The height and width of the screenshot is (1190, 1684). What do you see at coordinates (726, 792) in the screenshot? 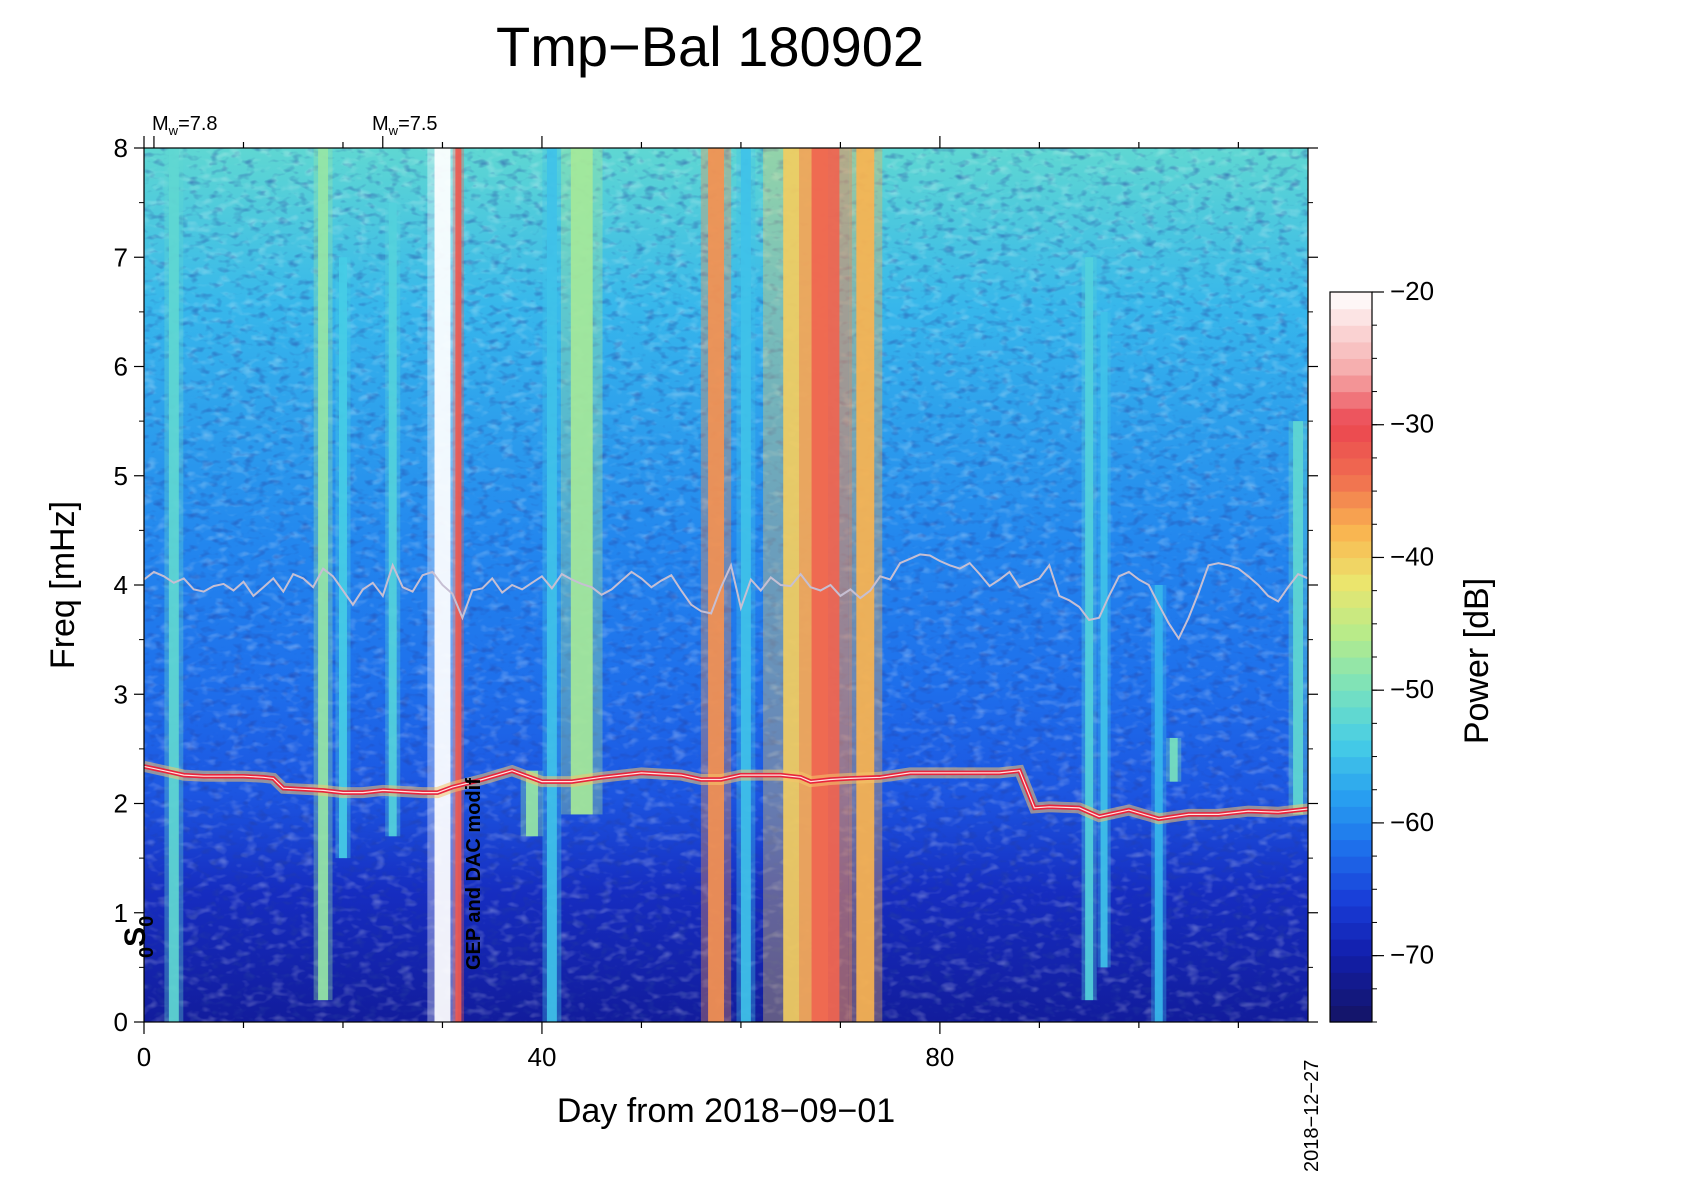
I see `red-band-core` at bounding box center [726, 792].